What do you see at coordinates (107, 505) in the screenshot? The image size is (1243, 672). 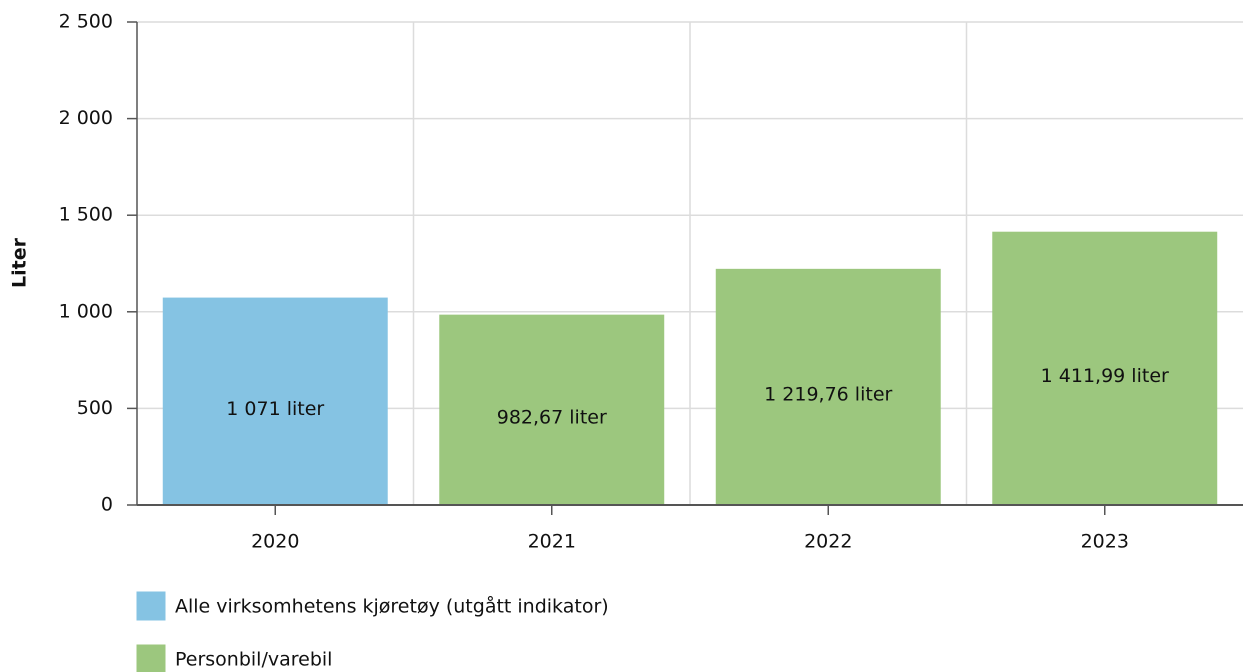 I see `y-tick-label: 0` at bounding box center [107, 505].